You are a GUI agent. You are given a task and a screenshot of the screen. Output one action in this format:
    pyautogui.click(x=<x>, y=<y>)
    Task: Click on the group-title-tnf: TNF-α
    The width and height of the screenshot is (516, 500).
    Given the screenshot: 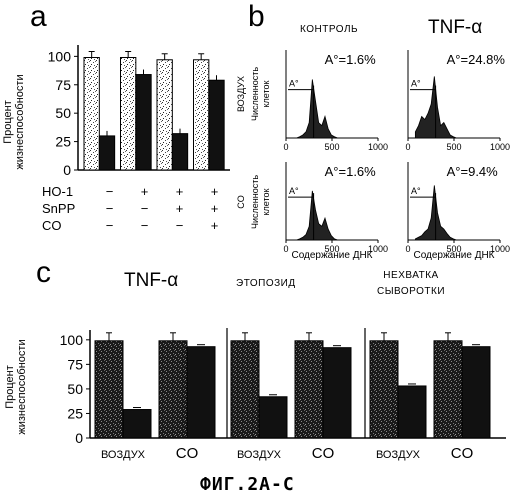 What is the action you would take?
    pyautogui.click(x=151, y=281)
    